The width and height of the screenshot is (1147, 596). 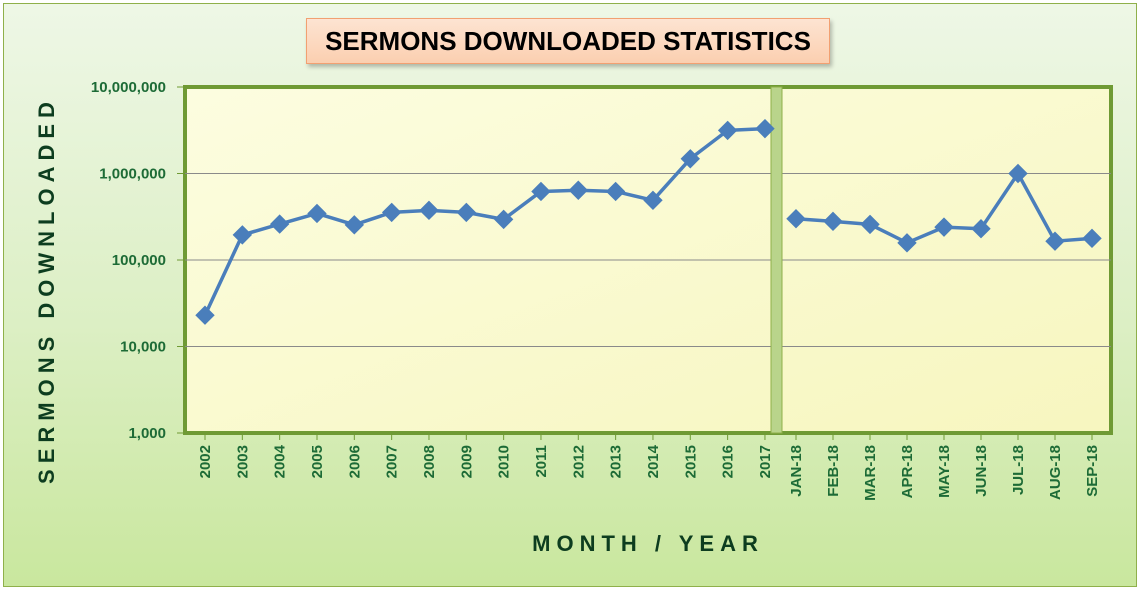 What do you see at coordinates (616, 461) in the screenshot?
I see `x-tick-label: 2013` at bounding box center [616, 461].